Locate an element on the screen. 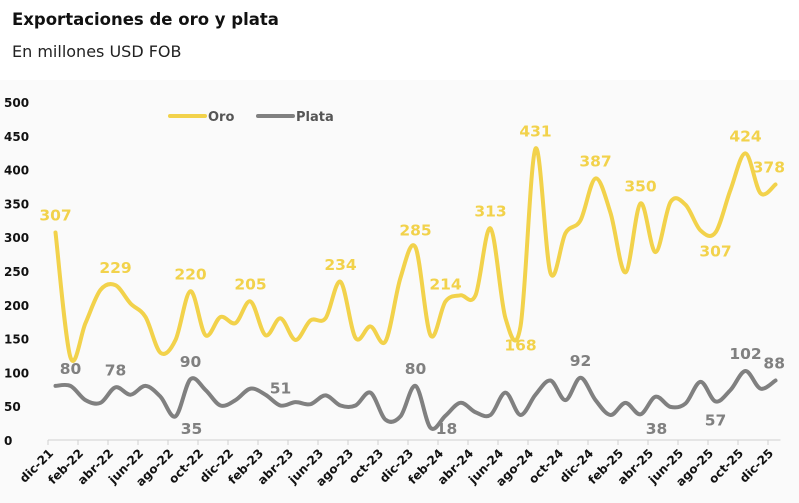 This screenshot has width=799, height=503. data-label: 51 is located at coordinates (281, 389).